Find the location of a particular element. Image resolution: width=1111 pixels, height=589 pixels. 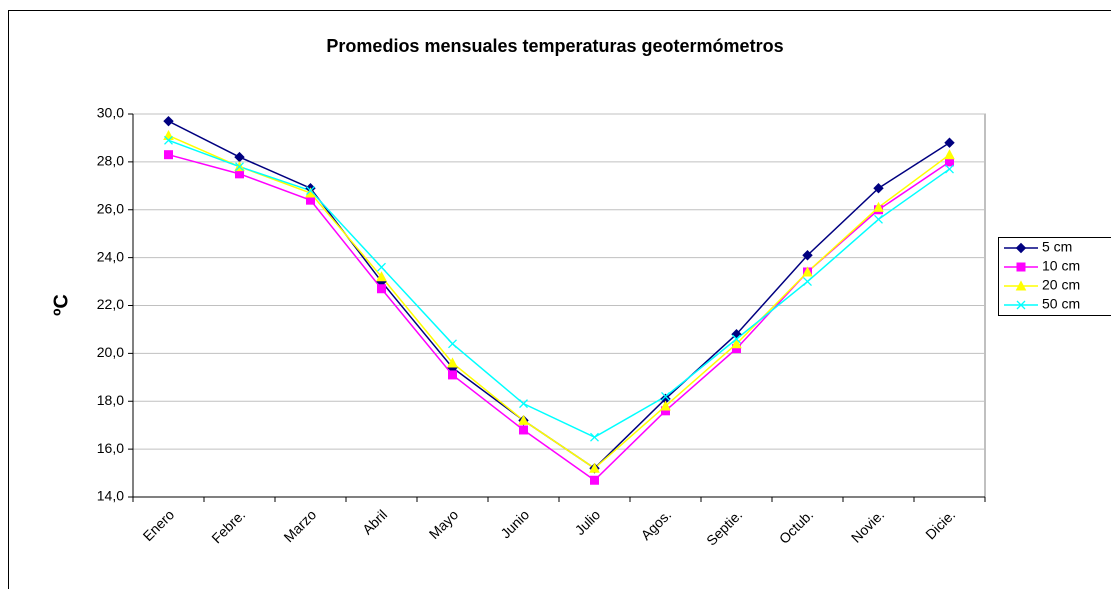

y-tick-label: 16,0 is located at coordinates (110, 448).